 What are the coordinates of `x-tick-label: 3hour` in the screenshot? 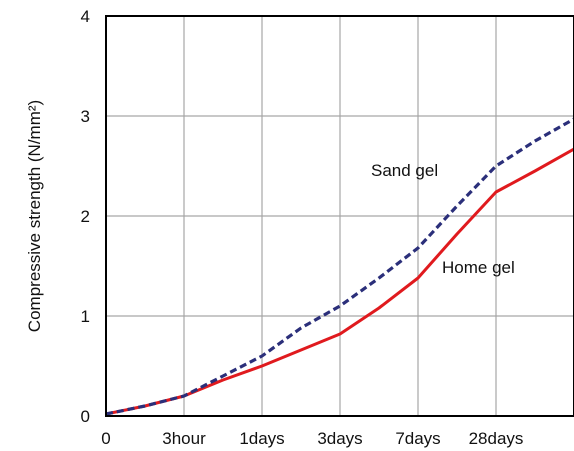 It's located at (184, 438).